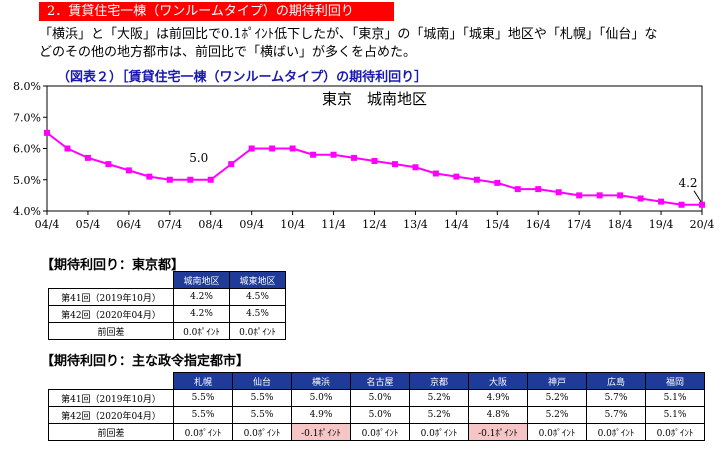  Describe the element at coordinates (129, 224) in the screenshot. I see `x-tick-label: 06/4` at that location.